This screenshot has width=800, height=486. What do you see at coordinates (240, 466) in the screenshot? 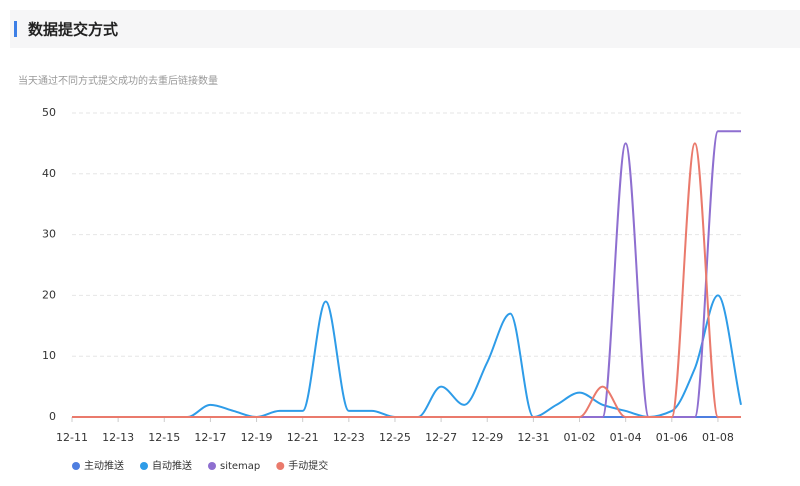
I see `legend-label: sitemap` at bounding box center [240, 466].